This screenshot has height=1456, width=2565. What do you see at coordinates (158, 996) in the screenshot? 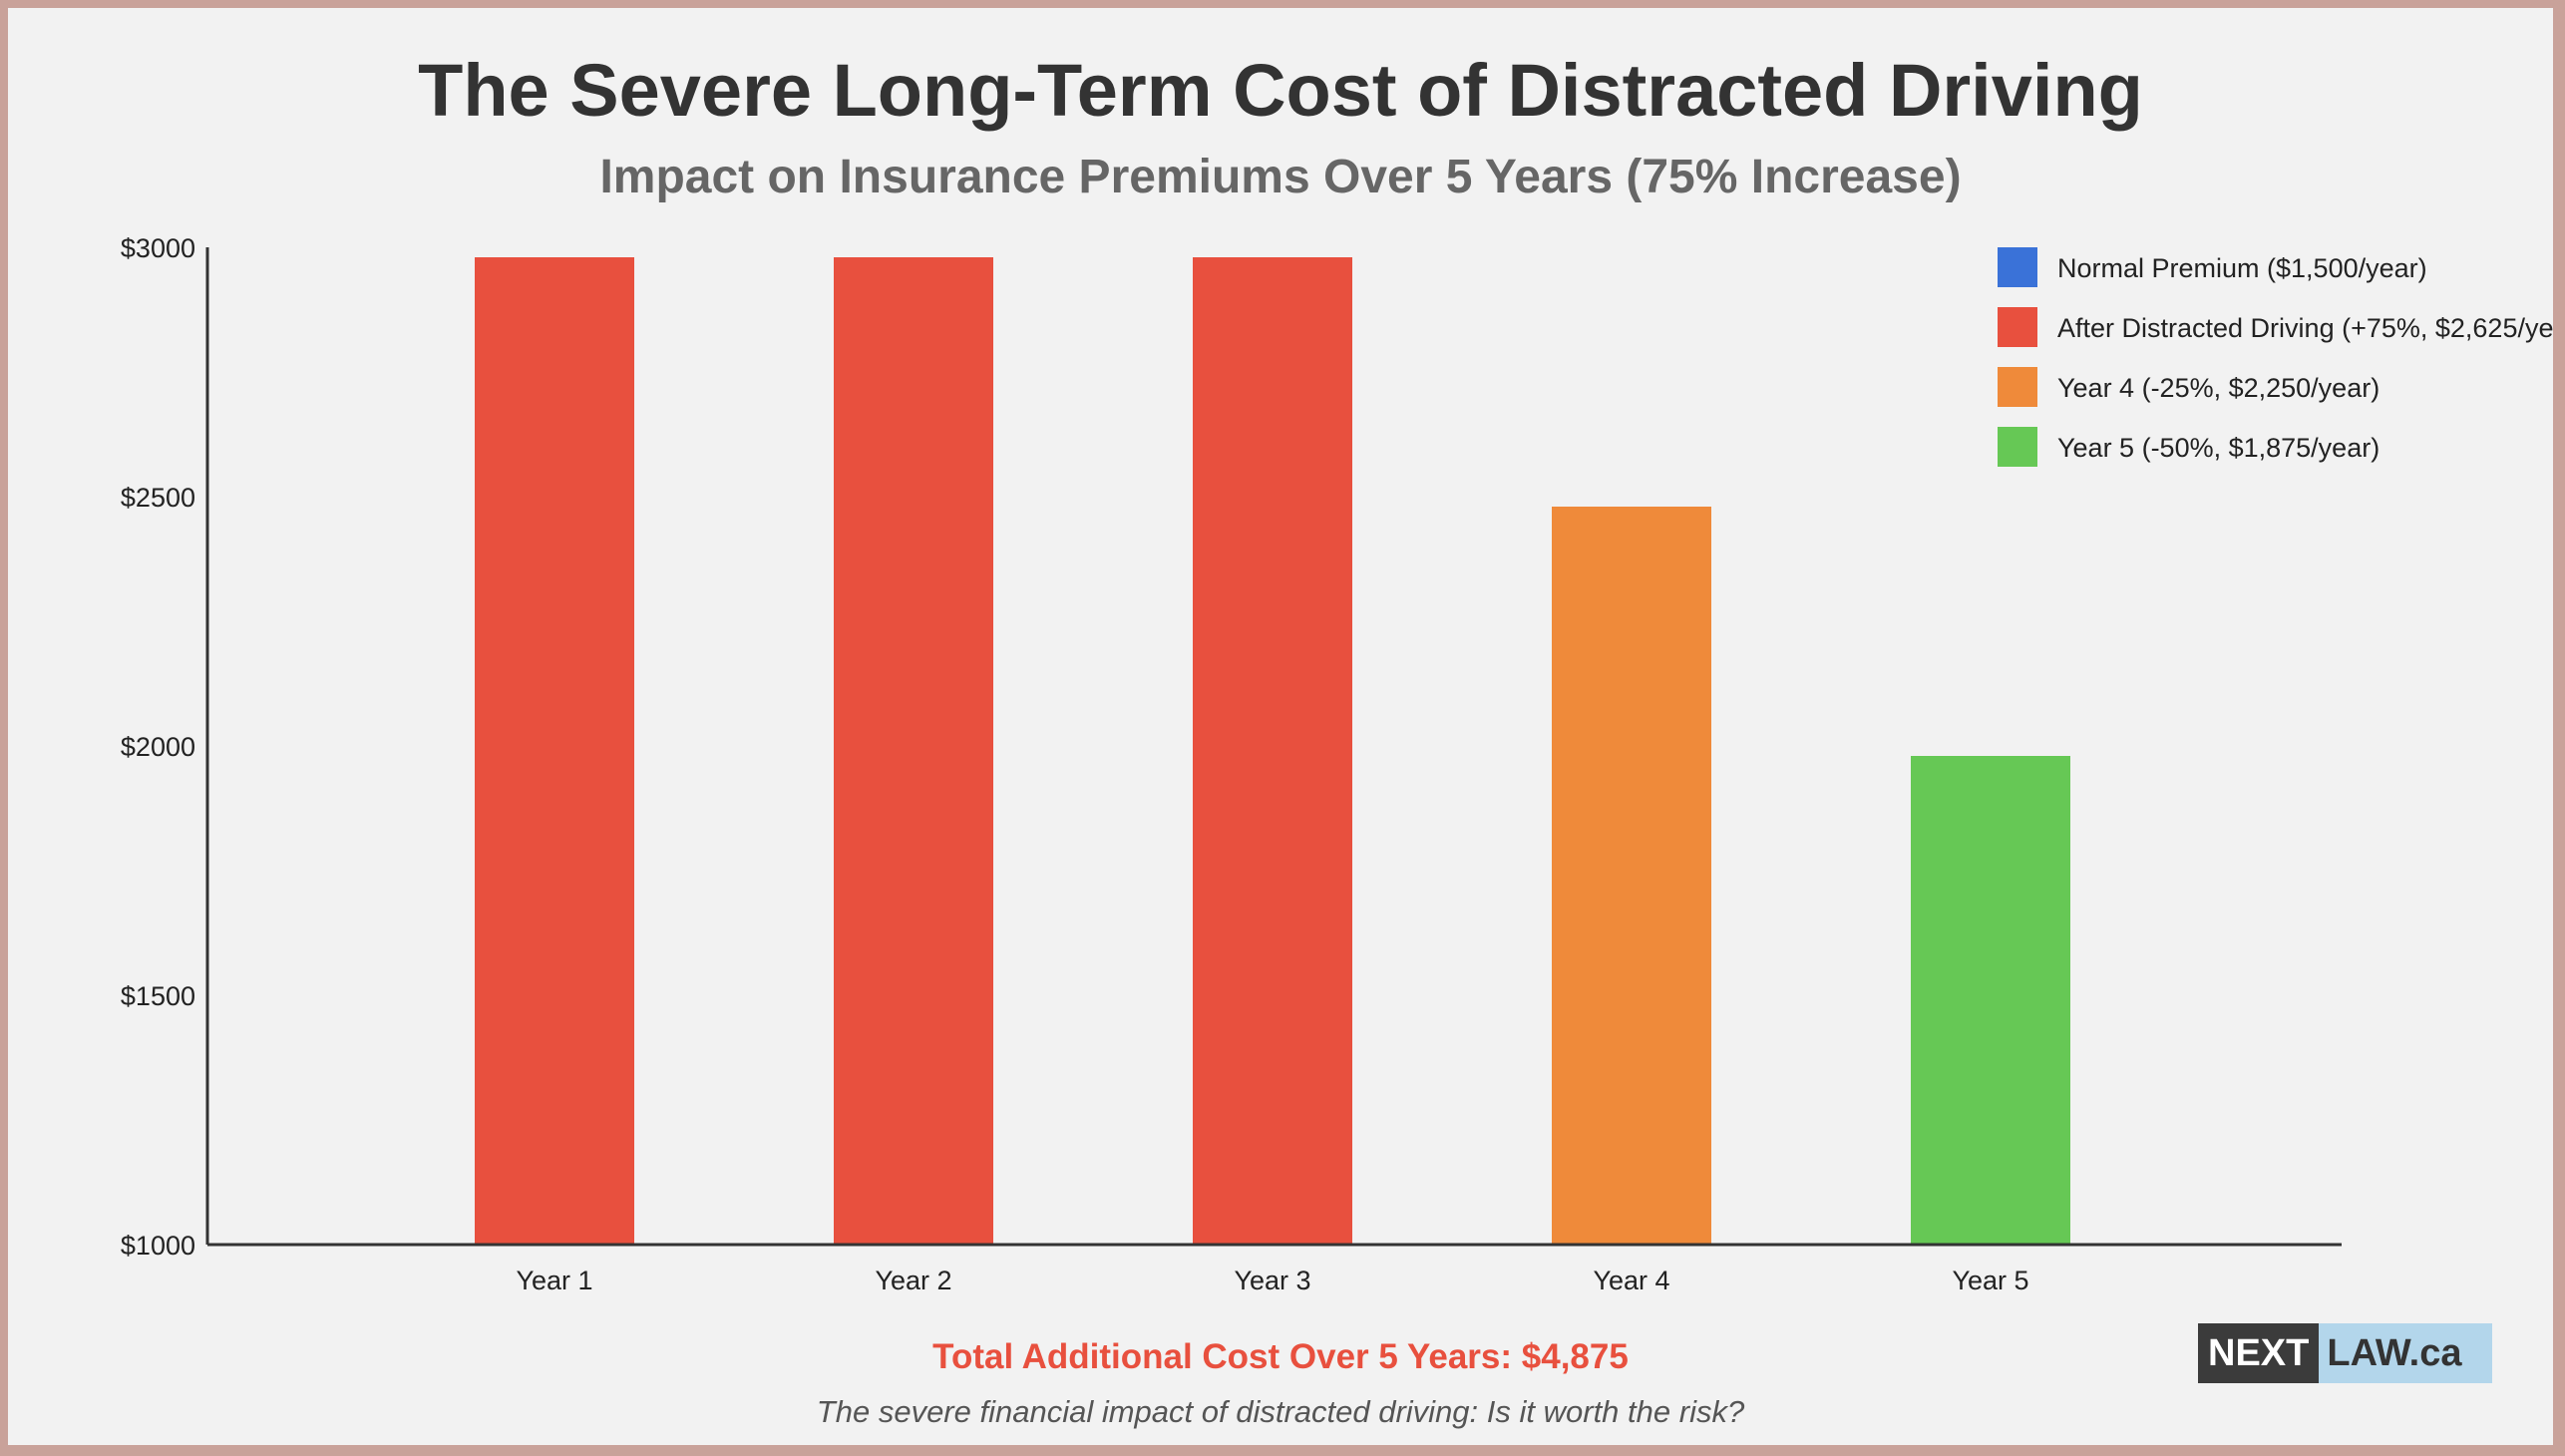
I see `y-tick-label: $1500` at bounding box center [158, 996].